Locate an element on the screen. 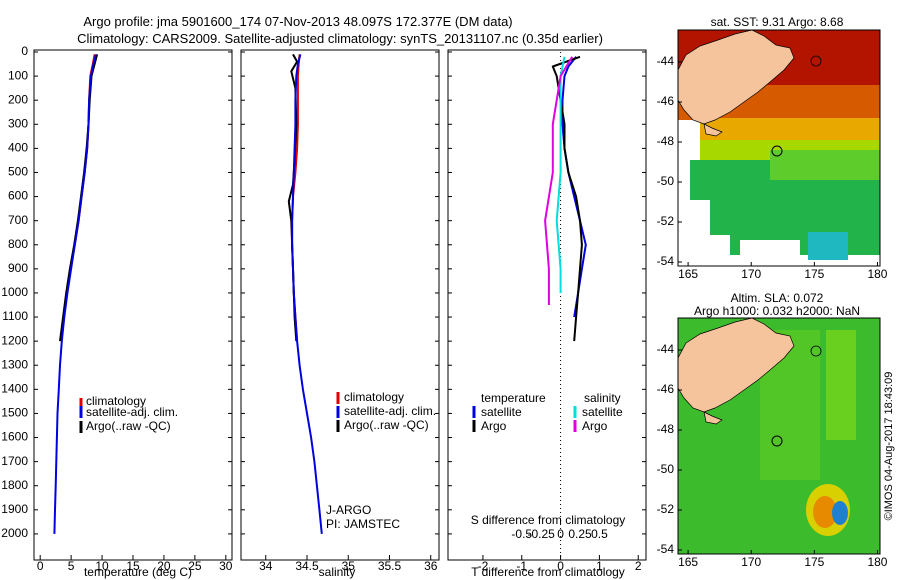  depth-tick-label: 1400 is located at coordinates (14, 389).